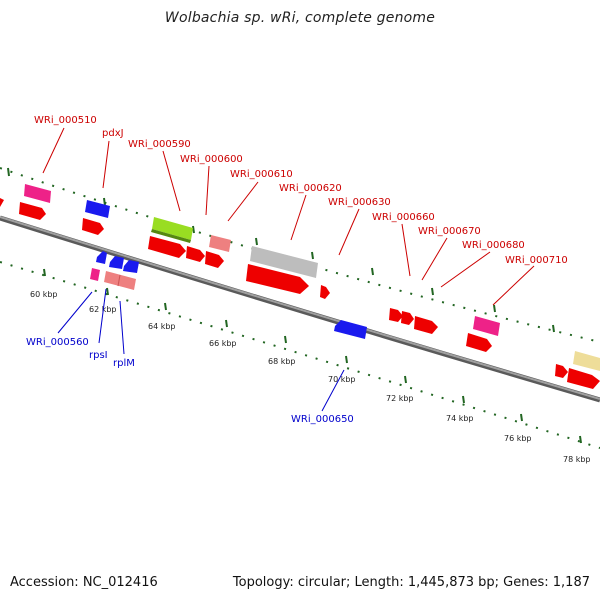 This screenshot has width=600, height=600. Describe the element at coordinates (228, 295) in the screenshot. I see `reverse-genes` at that location.